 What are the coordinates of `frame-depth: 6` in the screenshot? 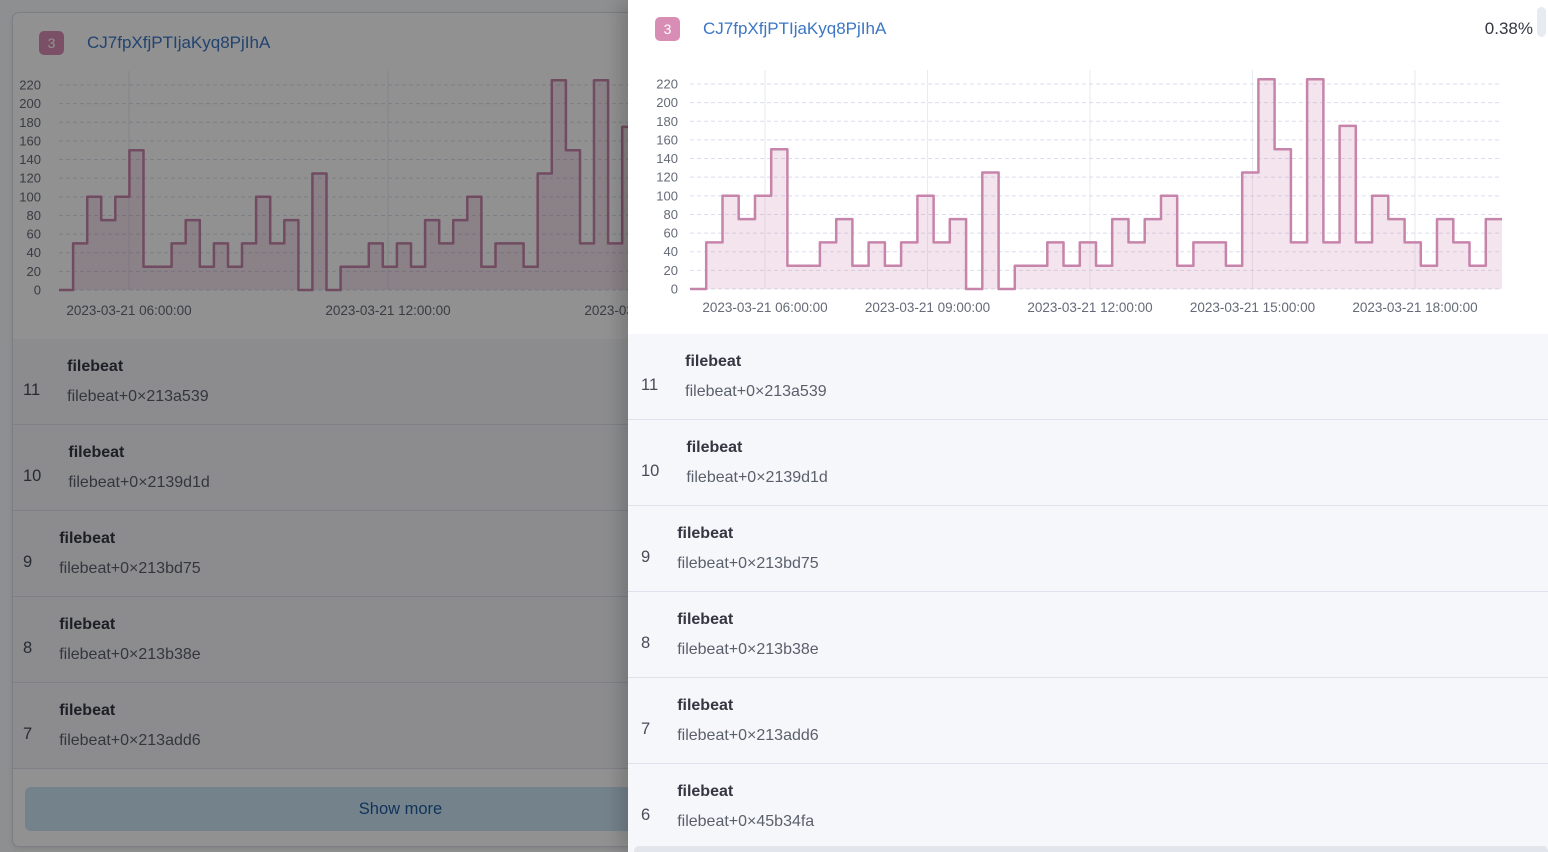 It's located at (646, 815).